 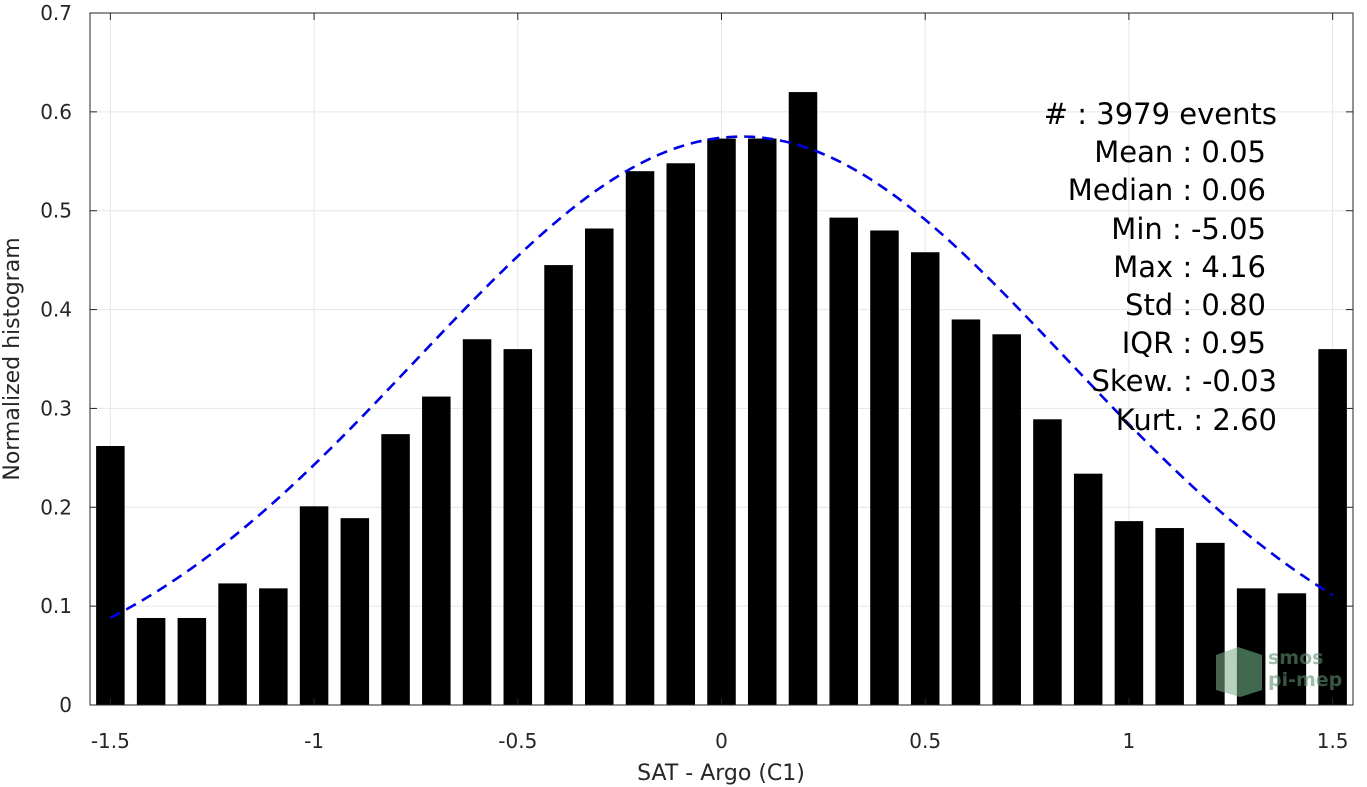 I want to click on y-tick-label-7: 0.7, so click(x=56, y=13).